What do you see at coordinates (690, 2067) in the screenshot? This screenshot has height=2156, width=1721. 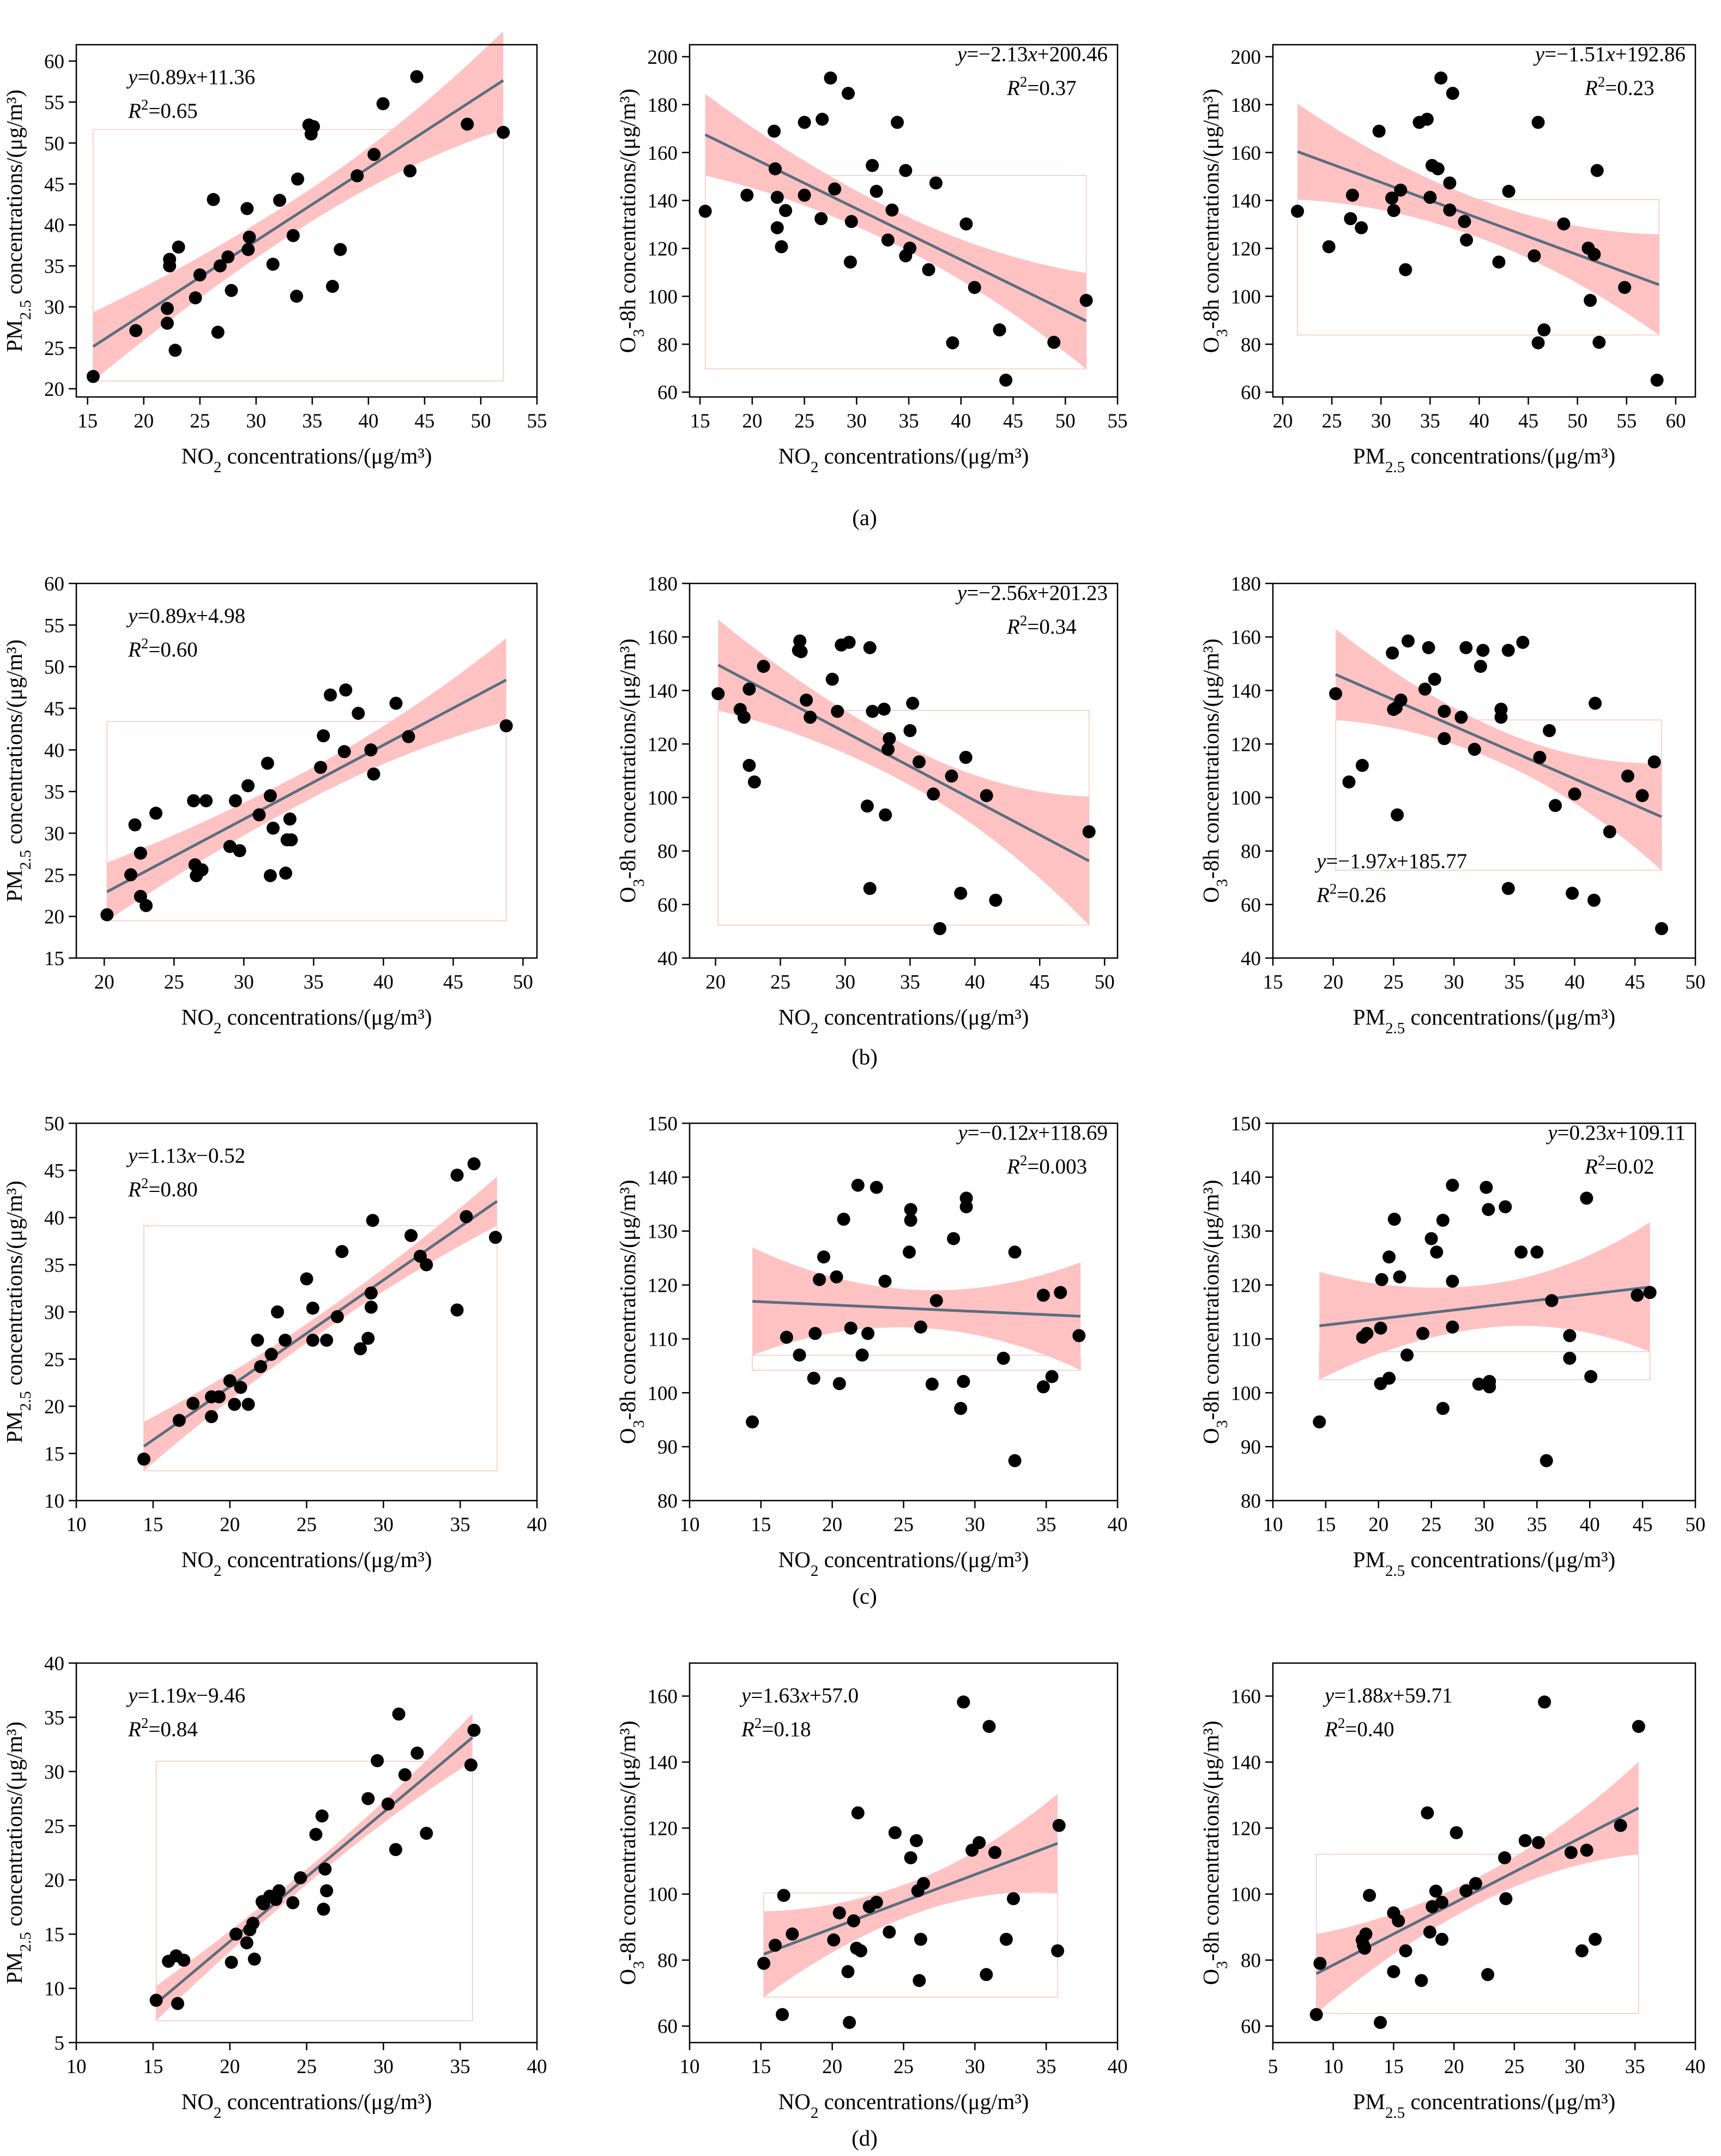 I see `x-tick-label: 10` at bounding box center [690, 2067].